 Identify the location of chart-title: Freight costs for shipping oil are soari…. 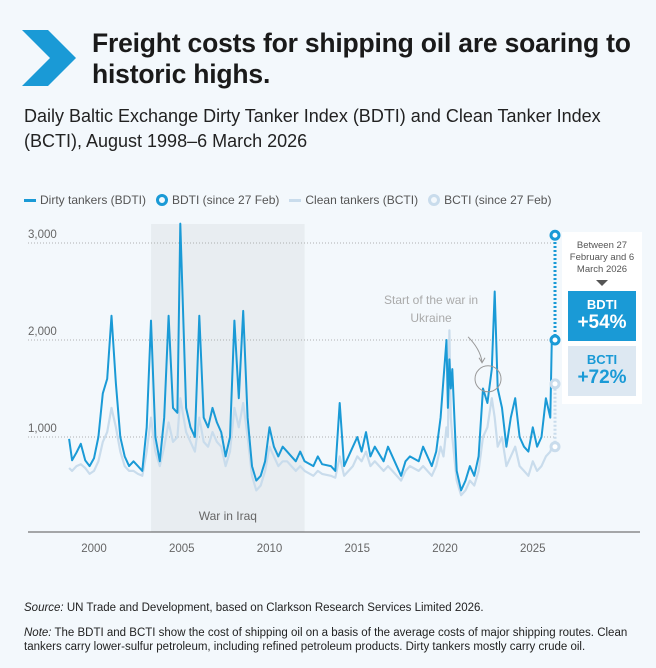
(361, 58).